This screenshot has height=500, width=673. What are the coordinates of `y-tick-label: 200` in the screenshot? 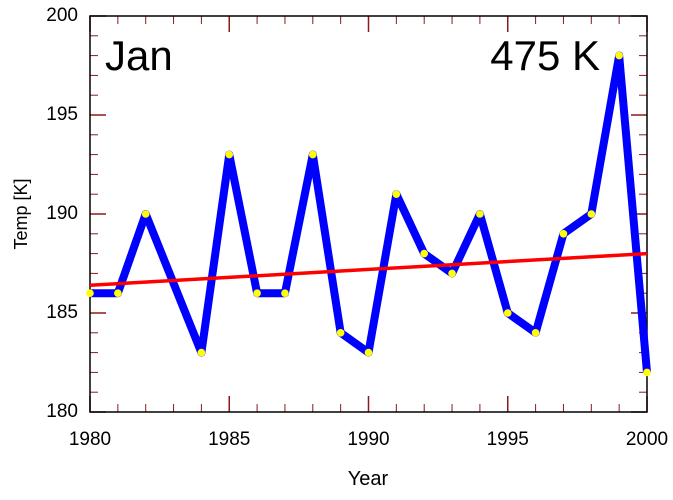 It's located at (62, 15).